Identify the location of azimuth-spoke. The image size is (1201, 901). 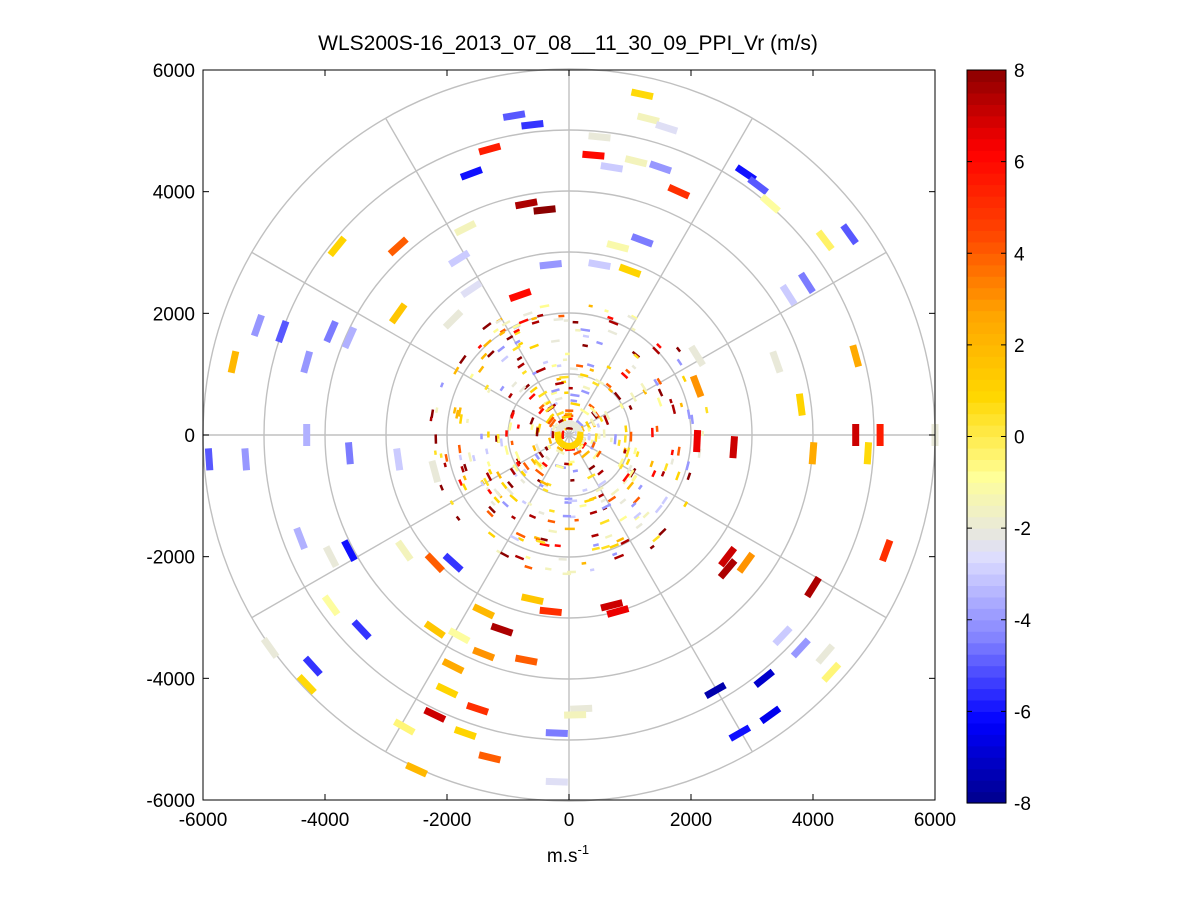
(477, 593).